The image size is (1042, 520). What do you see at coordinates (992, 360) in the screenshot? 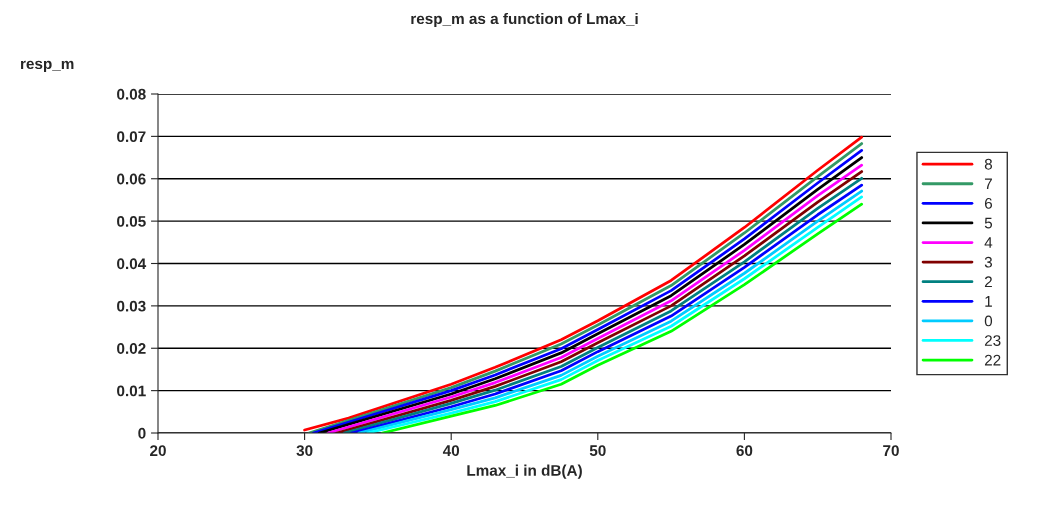
I see `legend-label: 22` at bounding box center [992, 360].